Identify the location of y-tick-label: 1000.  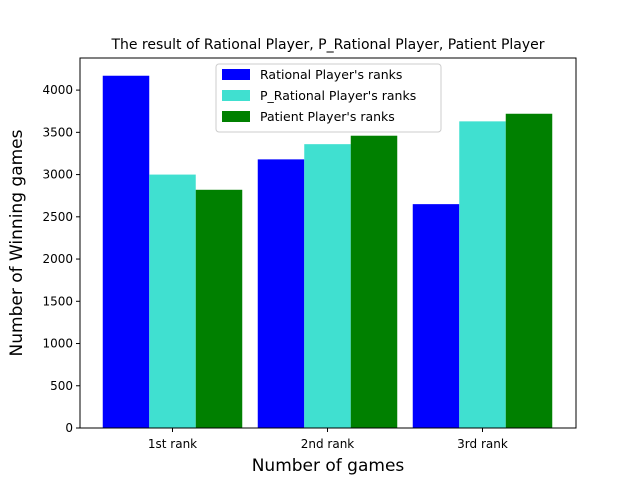
(57, 344).